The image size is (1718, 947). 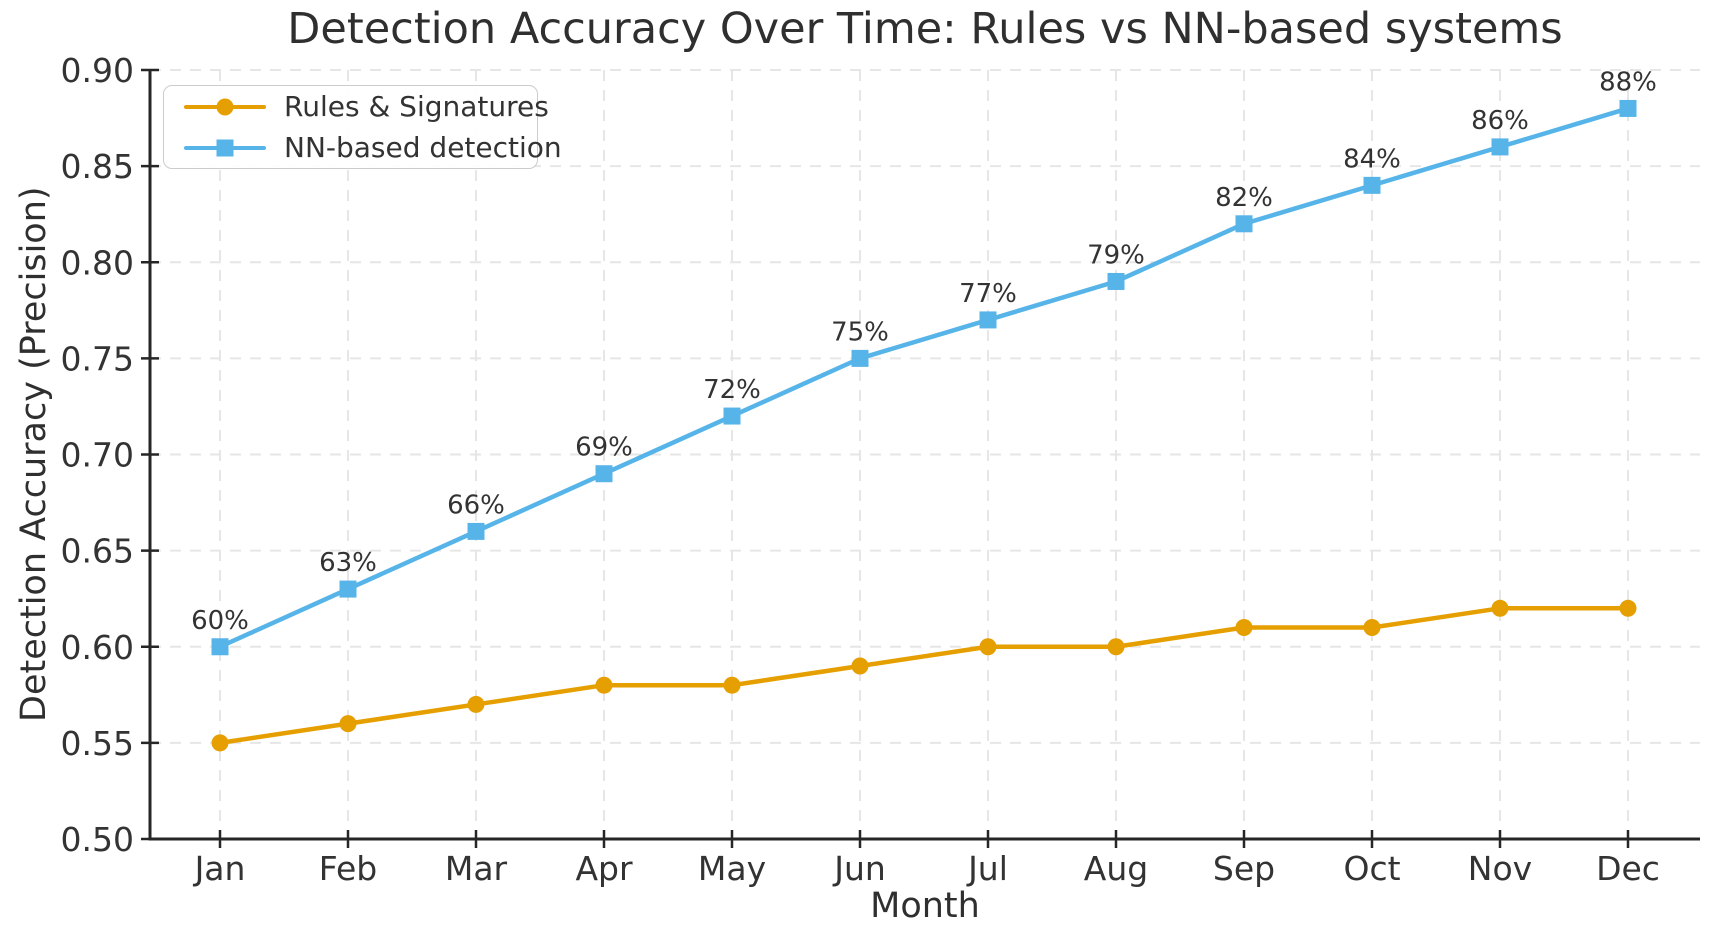 What do you see at coordinates (925, 906) in the screenshot?
I see `x-axis-label: Month` at bounding box center [925, 906].